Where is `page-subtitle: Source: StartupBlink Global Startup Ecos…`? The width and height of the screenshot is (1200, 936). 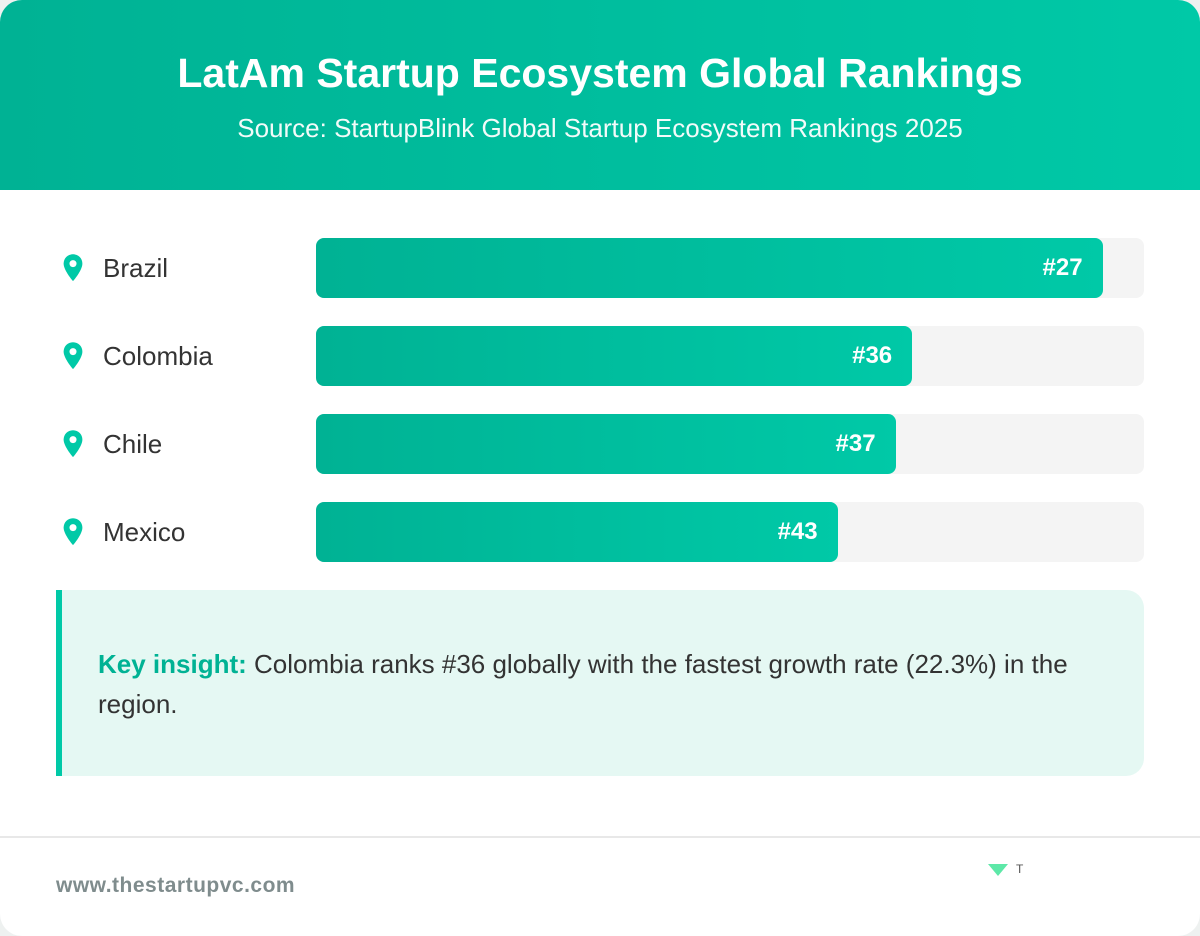
page-subtitle: Source: StartupBlink Global Startup Ecos… is located at coordinates (600, 128).